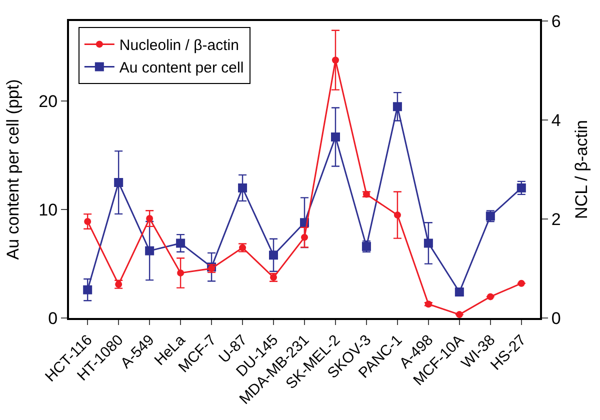 Image resolution: width=600 pixels, height=420 pixels. What do you see at coordinates (556, 21) in the screenshot?
I see `y2-tick-label: 6` at bounding box center [556, 21].